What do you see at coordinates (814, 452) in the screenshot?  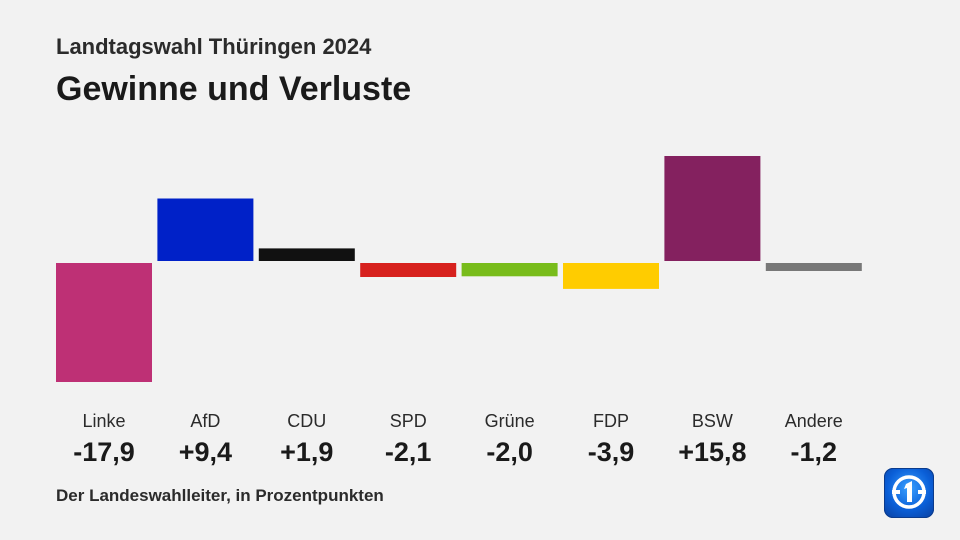 I see `value-label-andere: -1,2` at bounding box center [814, 452].